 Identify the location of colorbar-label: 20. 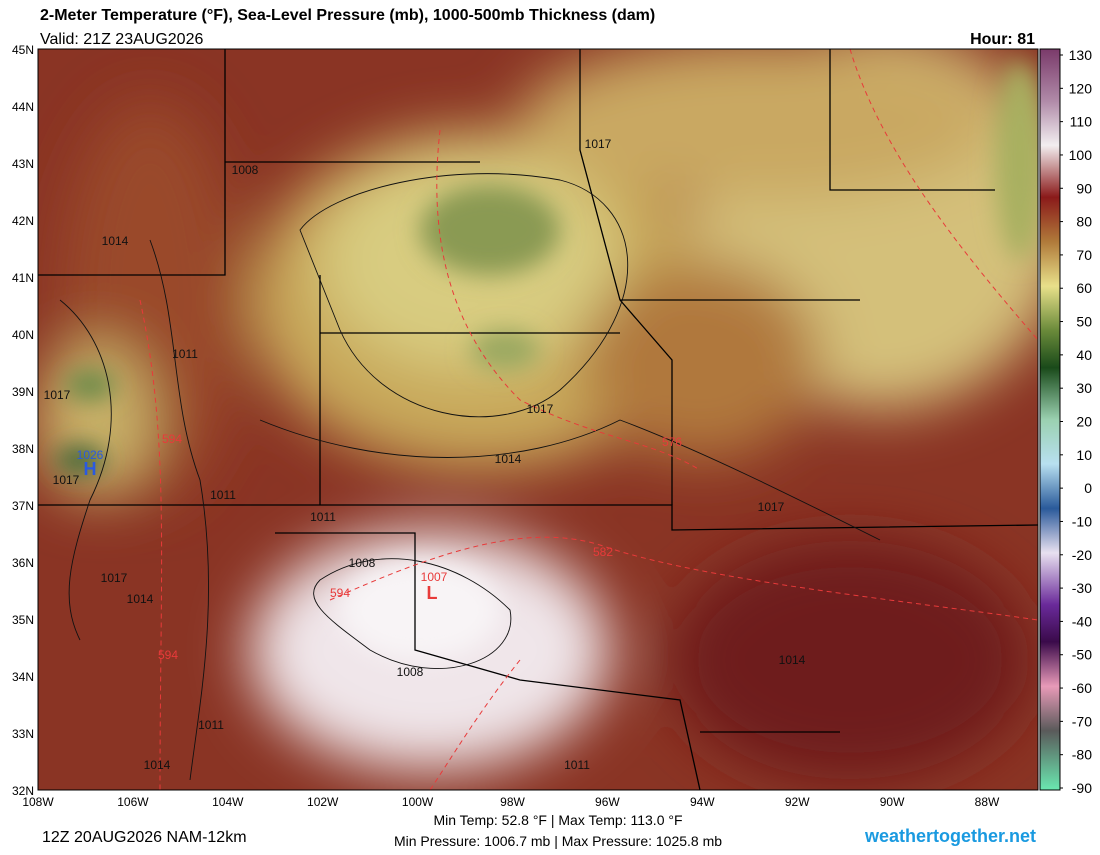
(1084, 422).